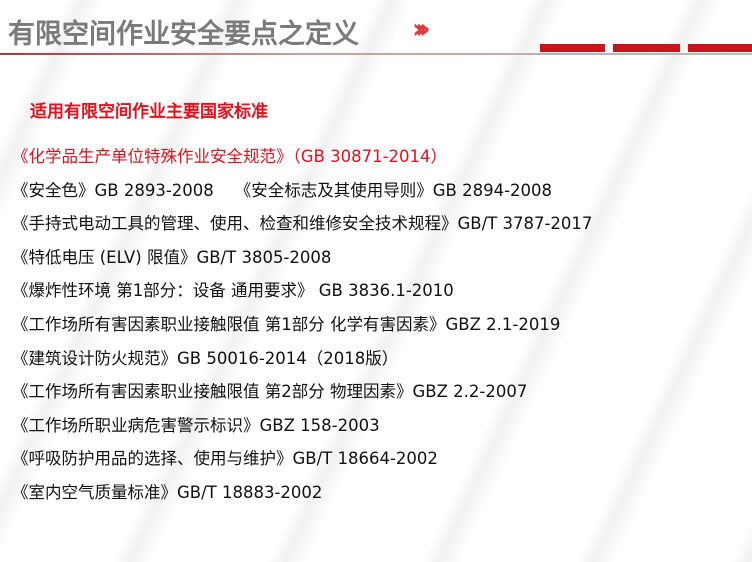 The width and height of the screenshot is (752, 562). What do you see at coordinates (167, 492) in the screenshot?
I see `standard-item: 《室内空气质量标准》GB/T 18883-2002` at bounding box center [167, 492].